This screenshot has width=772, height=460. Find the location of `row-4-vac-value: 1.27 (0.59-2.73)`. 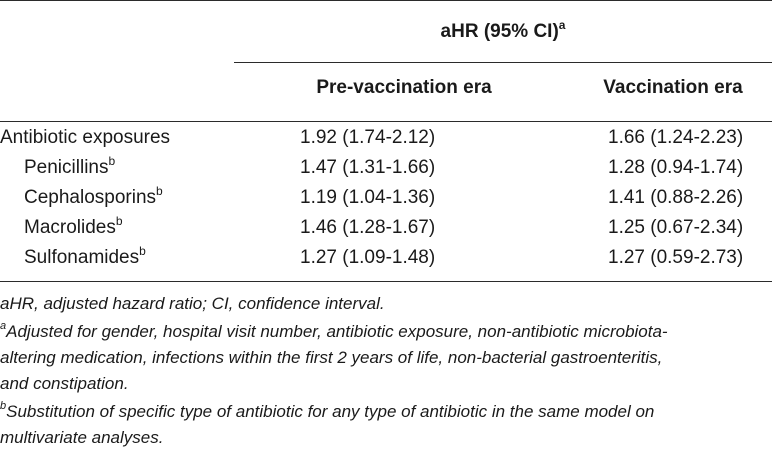

row-4-vac-value: 1.27 (0.59-2.73) is located at coordinates (676, 257).